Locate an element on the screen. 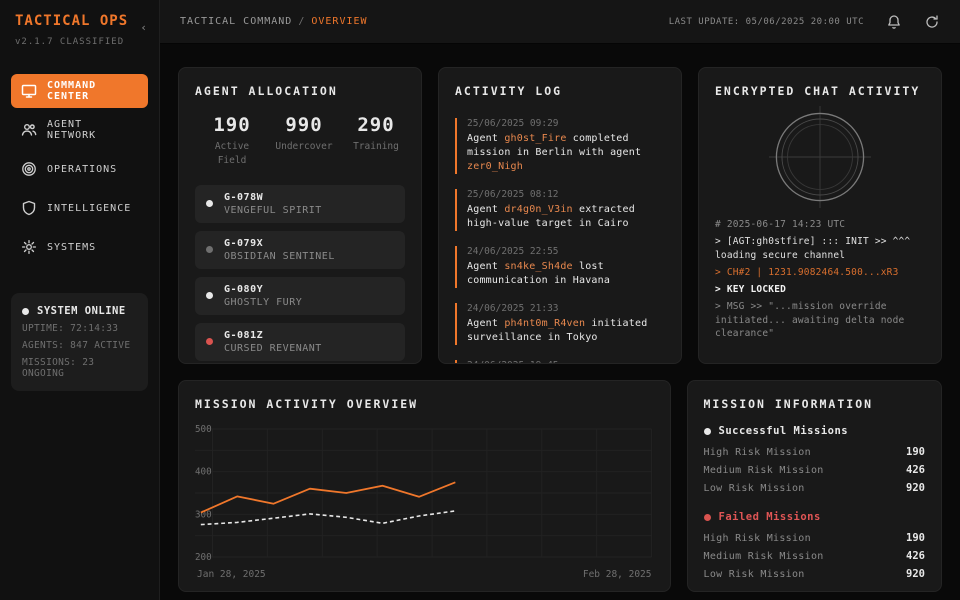 Image resolution: width=960 pixels, height=600 pixels. agent-codename: CURSED REVENANT is located at coordinates (273, 348).